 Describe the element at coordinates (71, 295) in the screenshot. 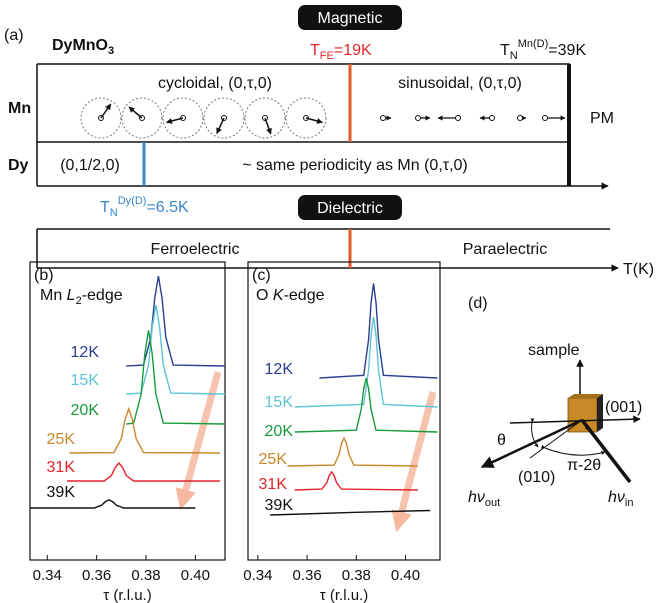

I see `edge-label-part: L` at that location.